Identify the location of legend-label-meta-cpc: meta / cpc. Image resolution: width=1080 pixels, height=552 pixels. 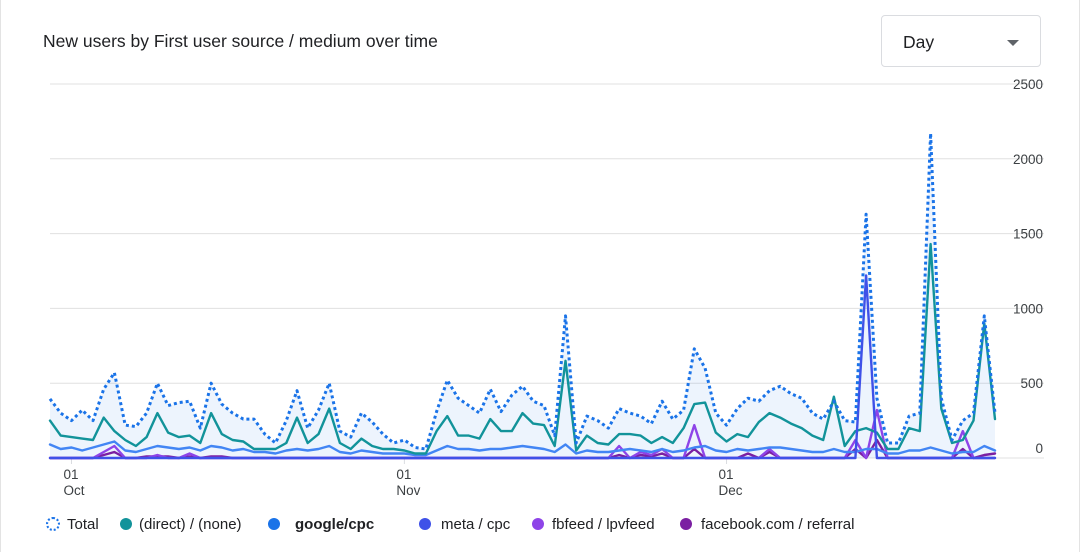
(476, 524).